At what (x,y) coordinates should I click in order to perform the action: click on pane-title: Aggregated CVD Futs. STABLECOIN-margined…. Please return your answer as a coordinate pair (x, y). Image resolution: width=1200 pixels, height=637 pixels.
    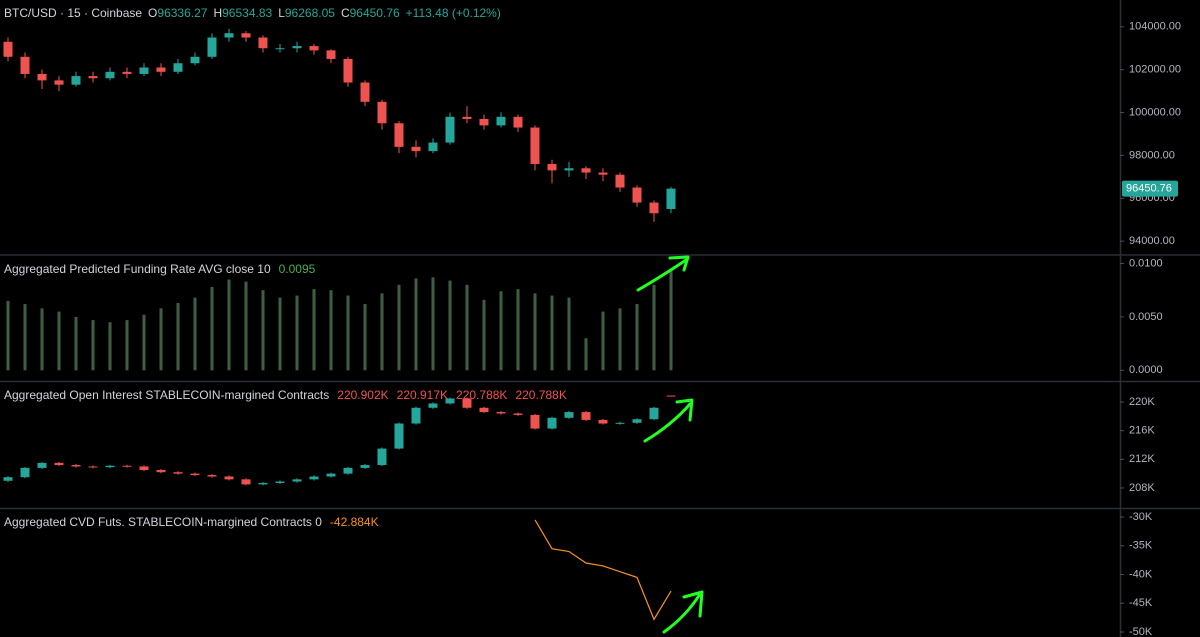
    Looking at the image, I should click on (163, 522).